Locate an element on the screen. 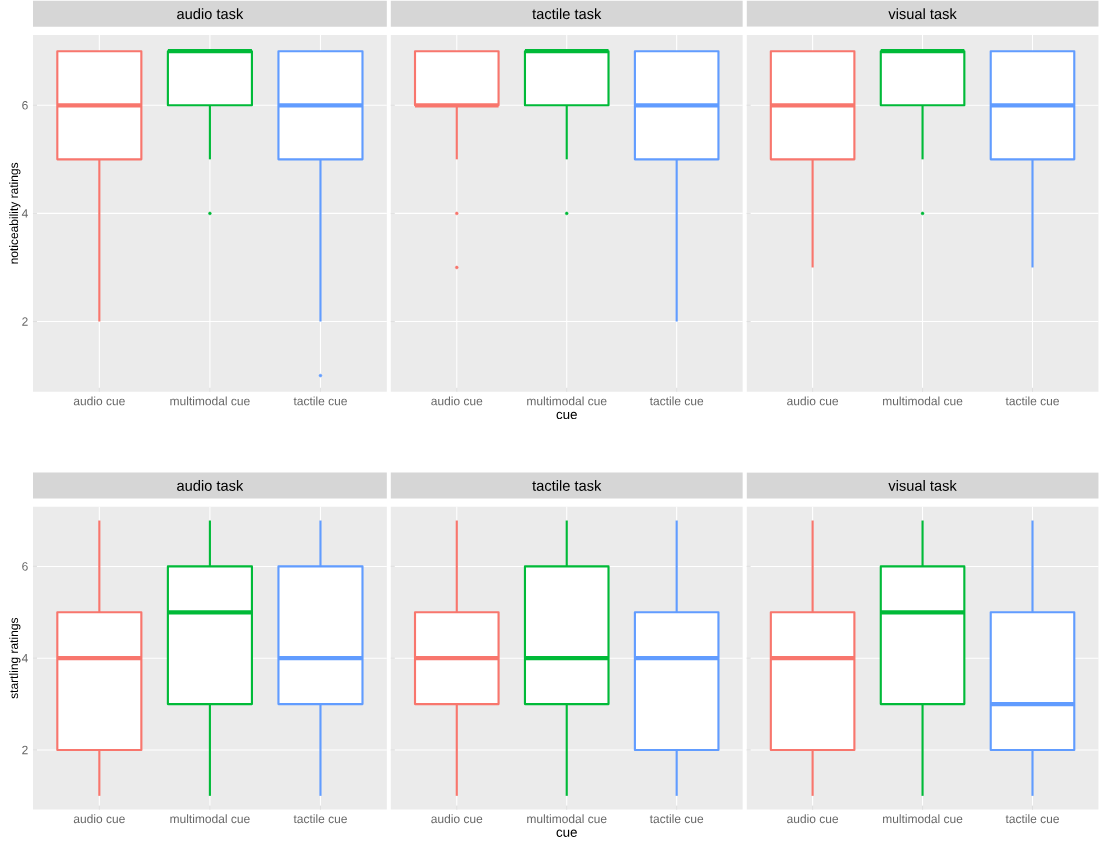 The width and height of the screenshot is (1099, 843). y-axis-title: noticeability ratings is located at coordinates (15, 213).